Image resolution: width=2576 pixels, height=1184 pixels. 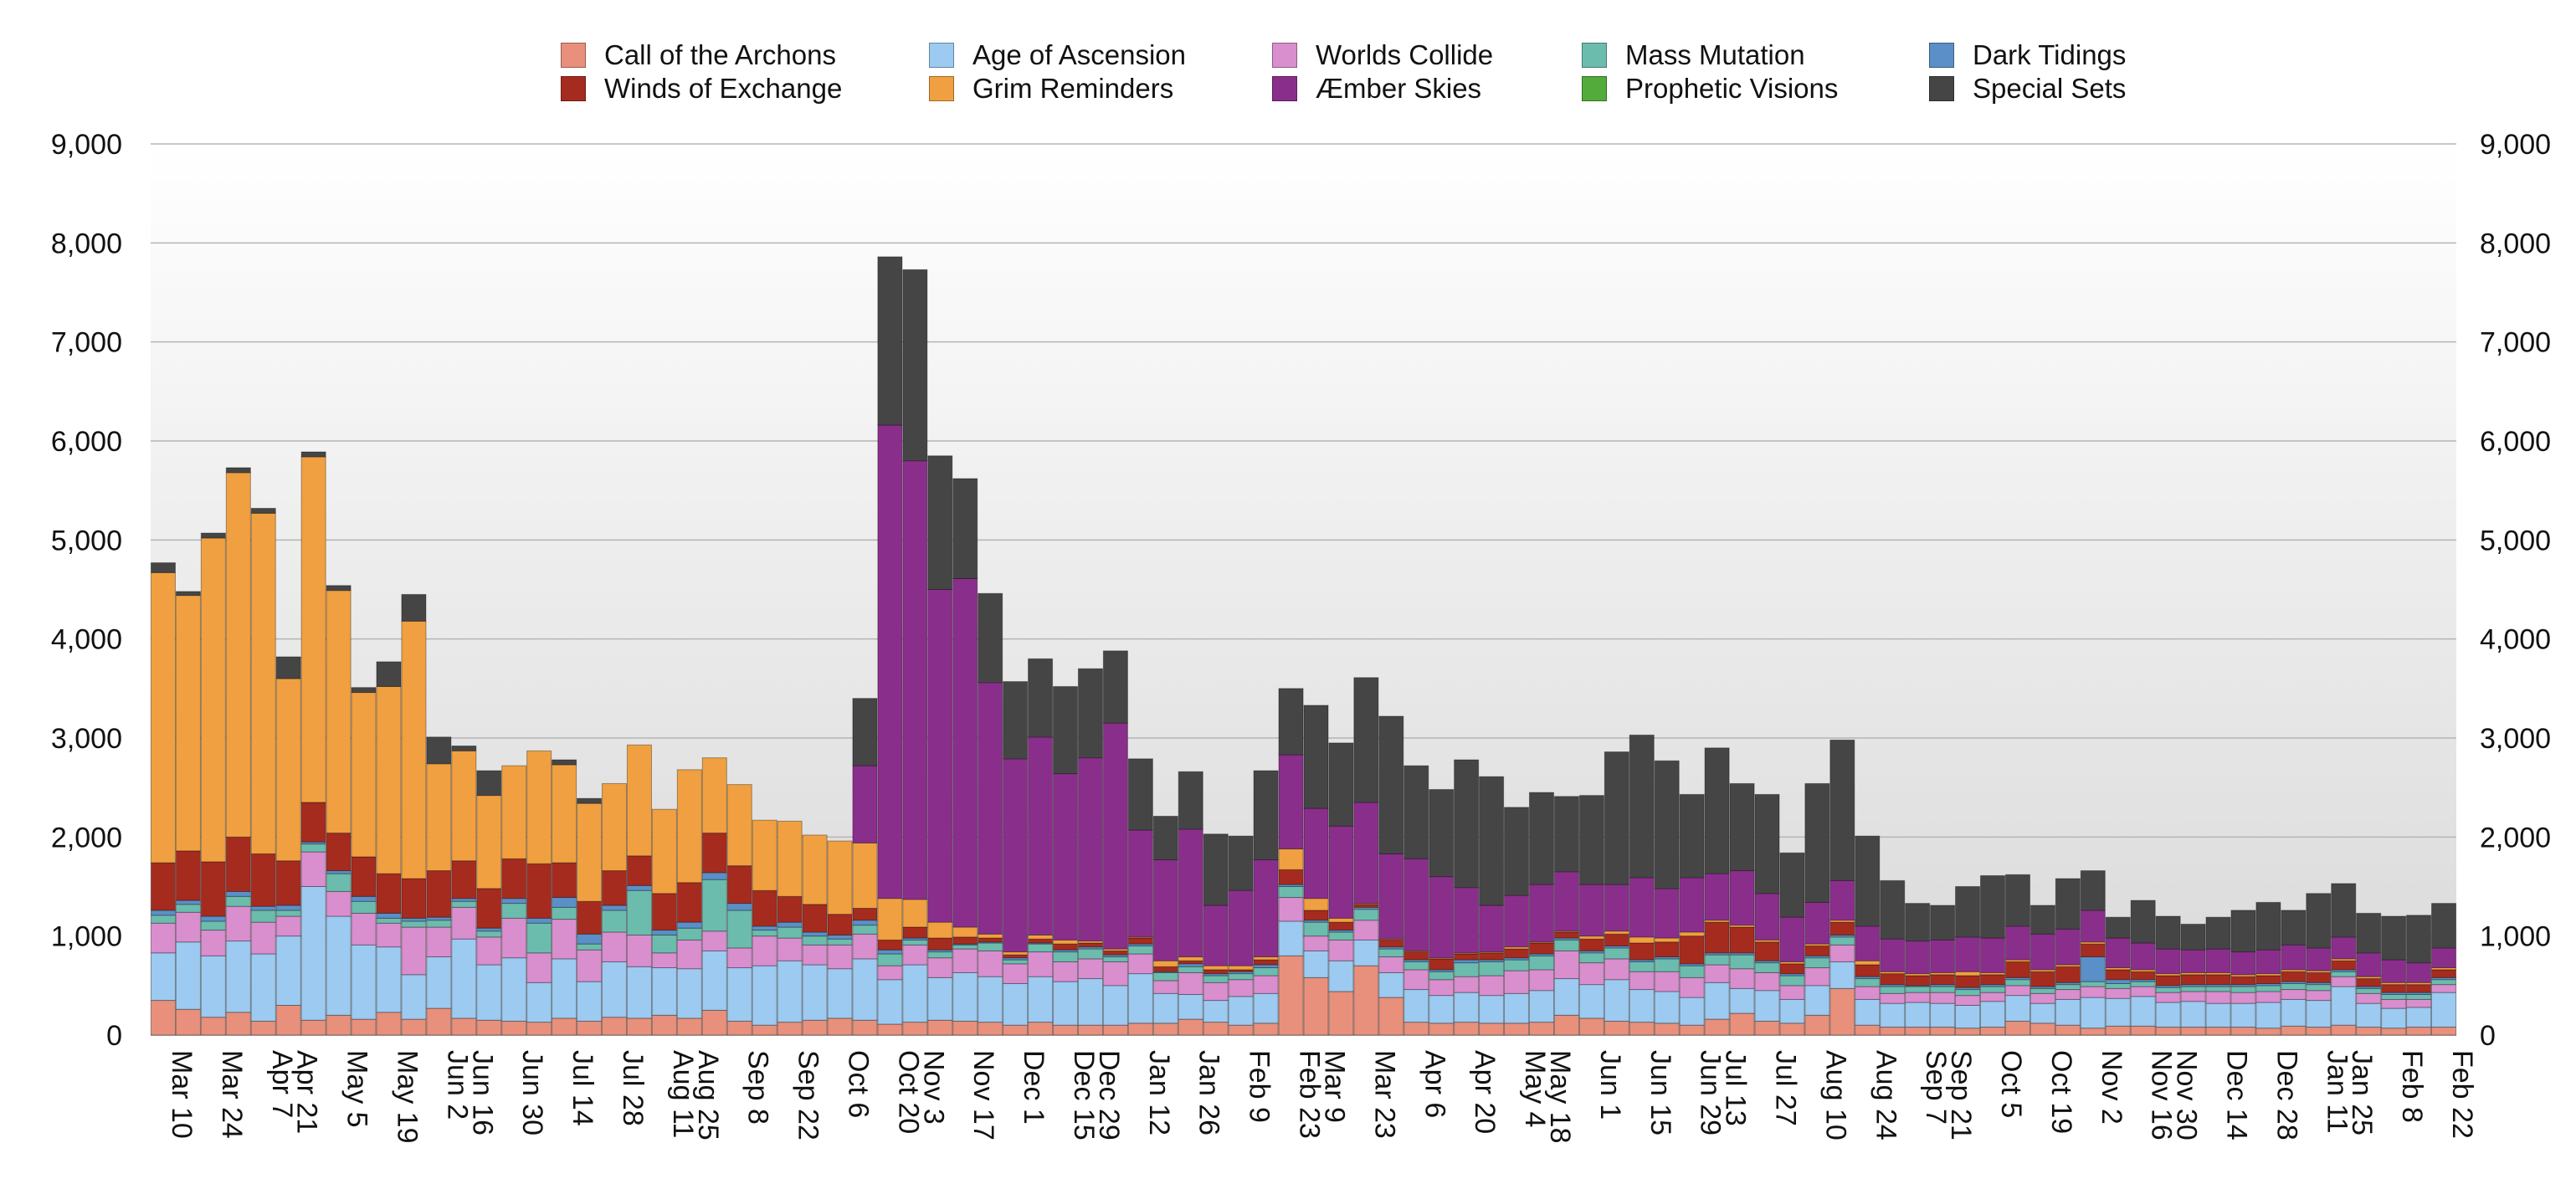 What do you see at coordinates (1051, 88) in the screenshot?
I see `legend-item: Grim Reminders` at bounding box center [1051, 88].